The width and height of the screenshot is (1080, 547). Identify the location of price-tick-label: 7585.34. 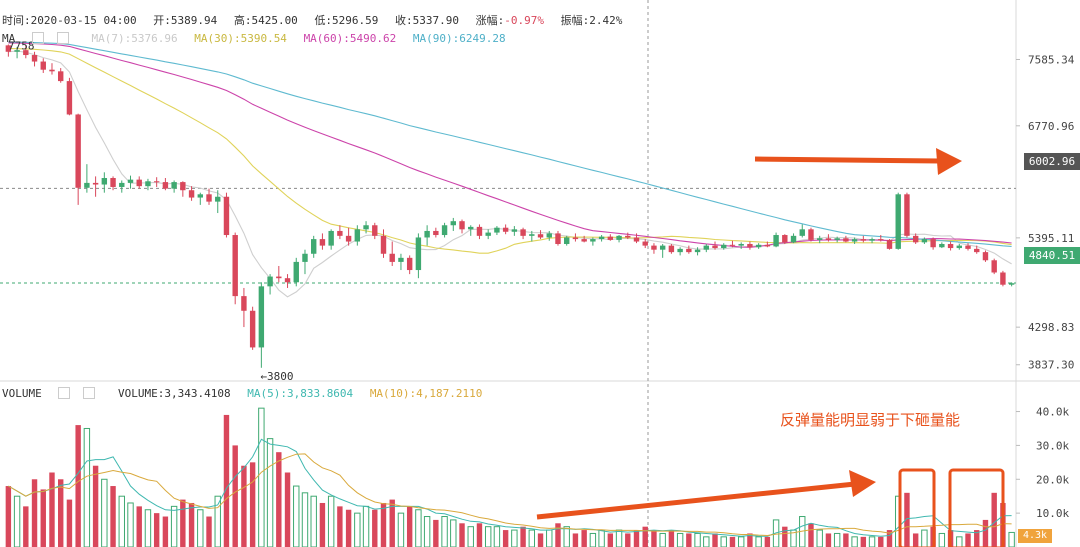
(1051, 59).